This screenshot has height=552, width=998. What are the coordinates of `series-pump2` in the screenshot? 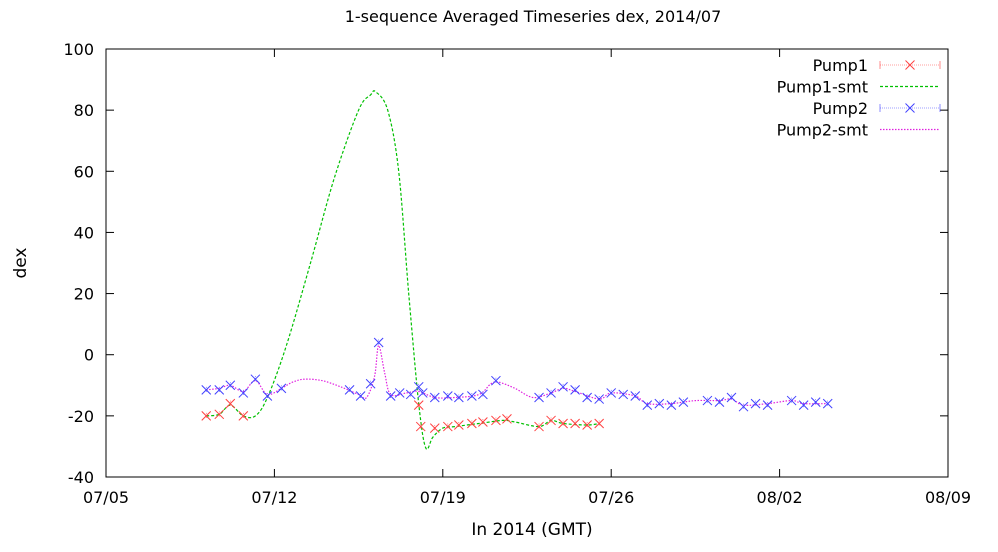 It's located at (517, 374).